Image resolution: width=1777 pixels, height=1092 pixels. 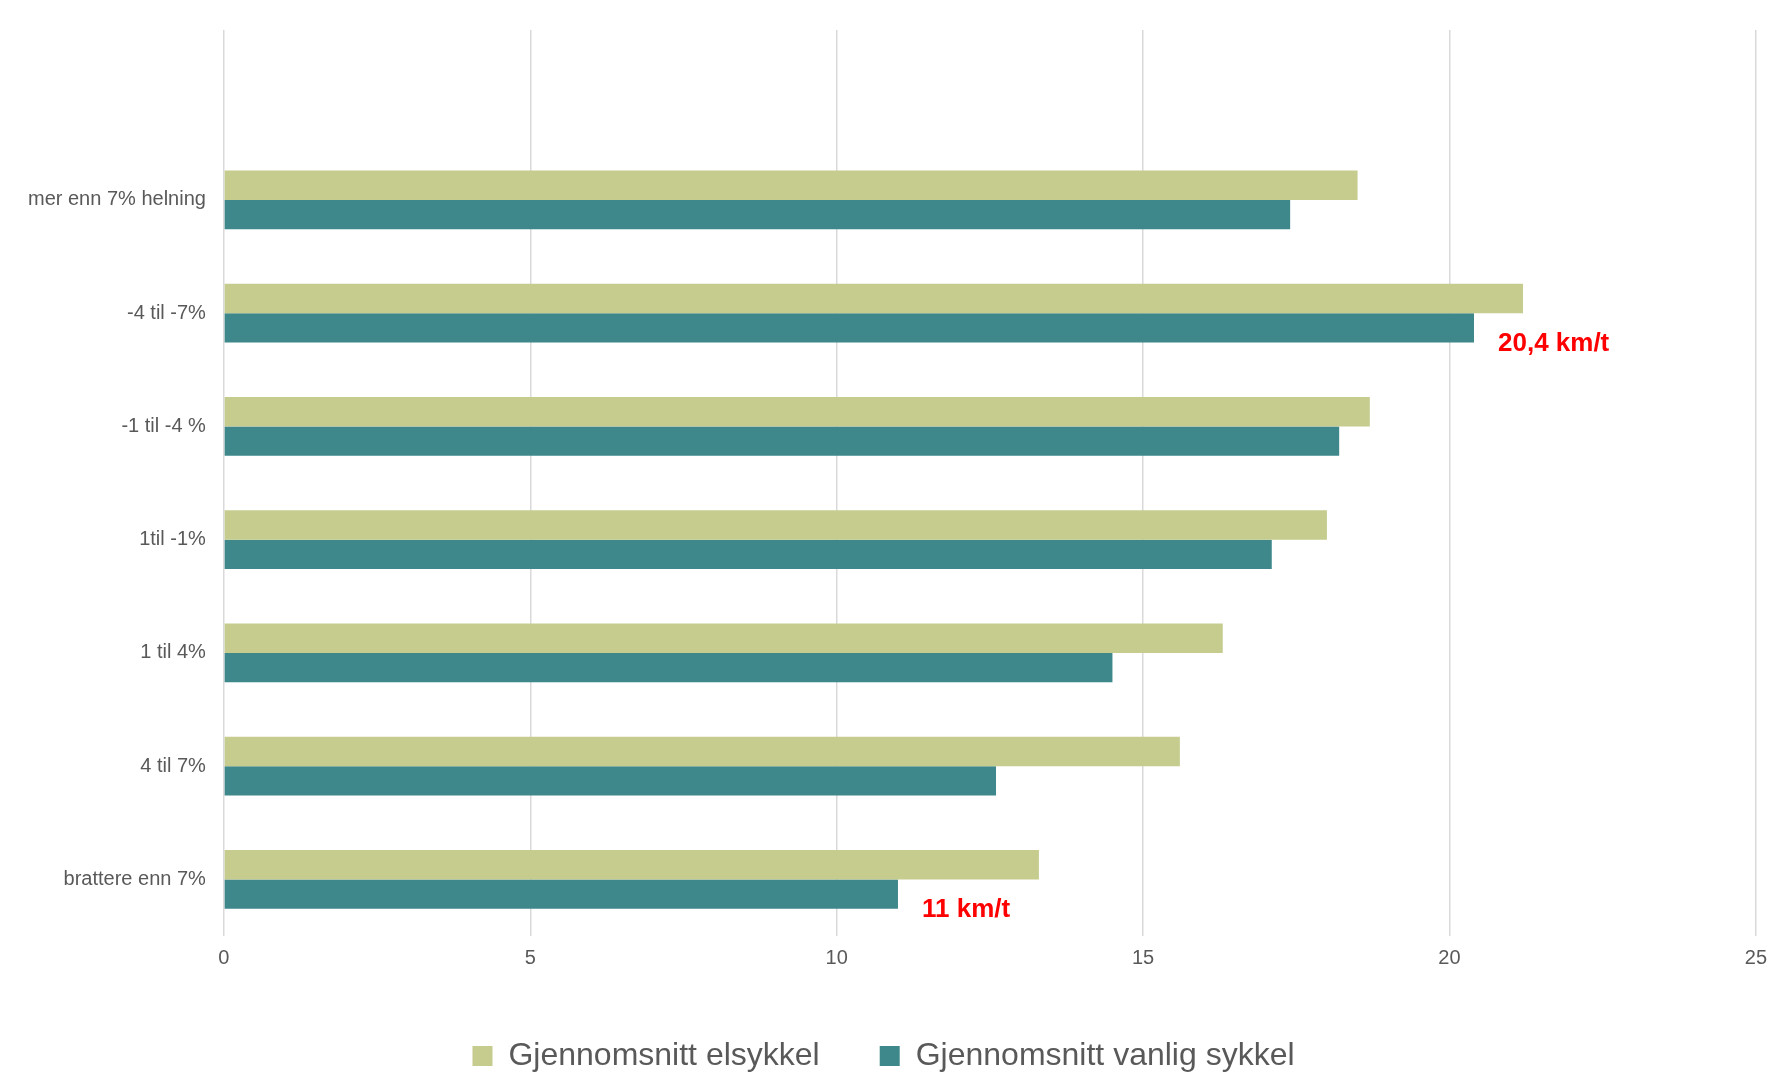 What do you see at coordinates (117, 198) in the screenshot?
I see `y-tick-label: mer enn 7% helning` at bounding box center [117, 198].